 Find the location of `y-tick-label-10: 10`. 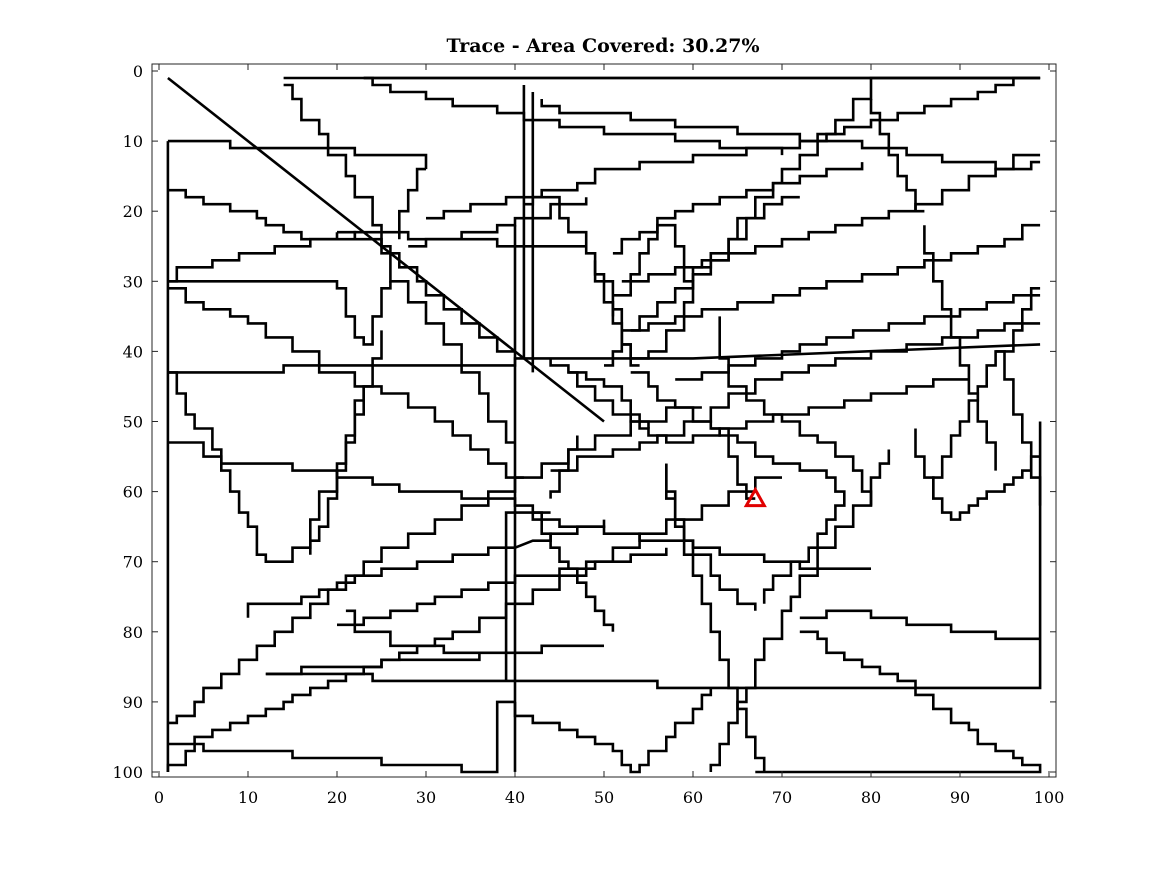

y-tick-label-10: 10 is located at coordinates (133, 141).